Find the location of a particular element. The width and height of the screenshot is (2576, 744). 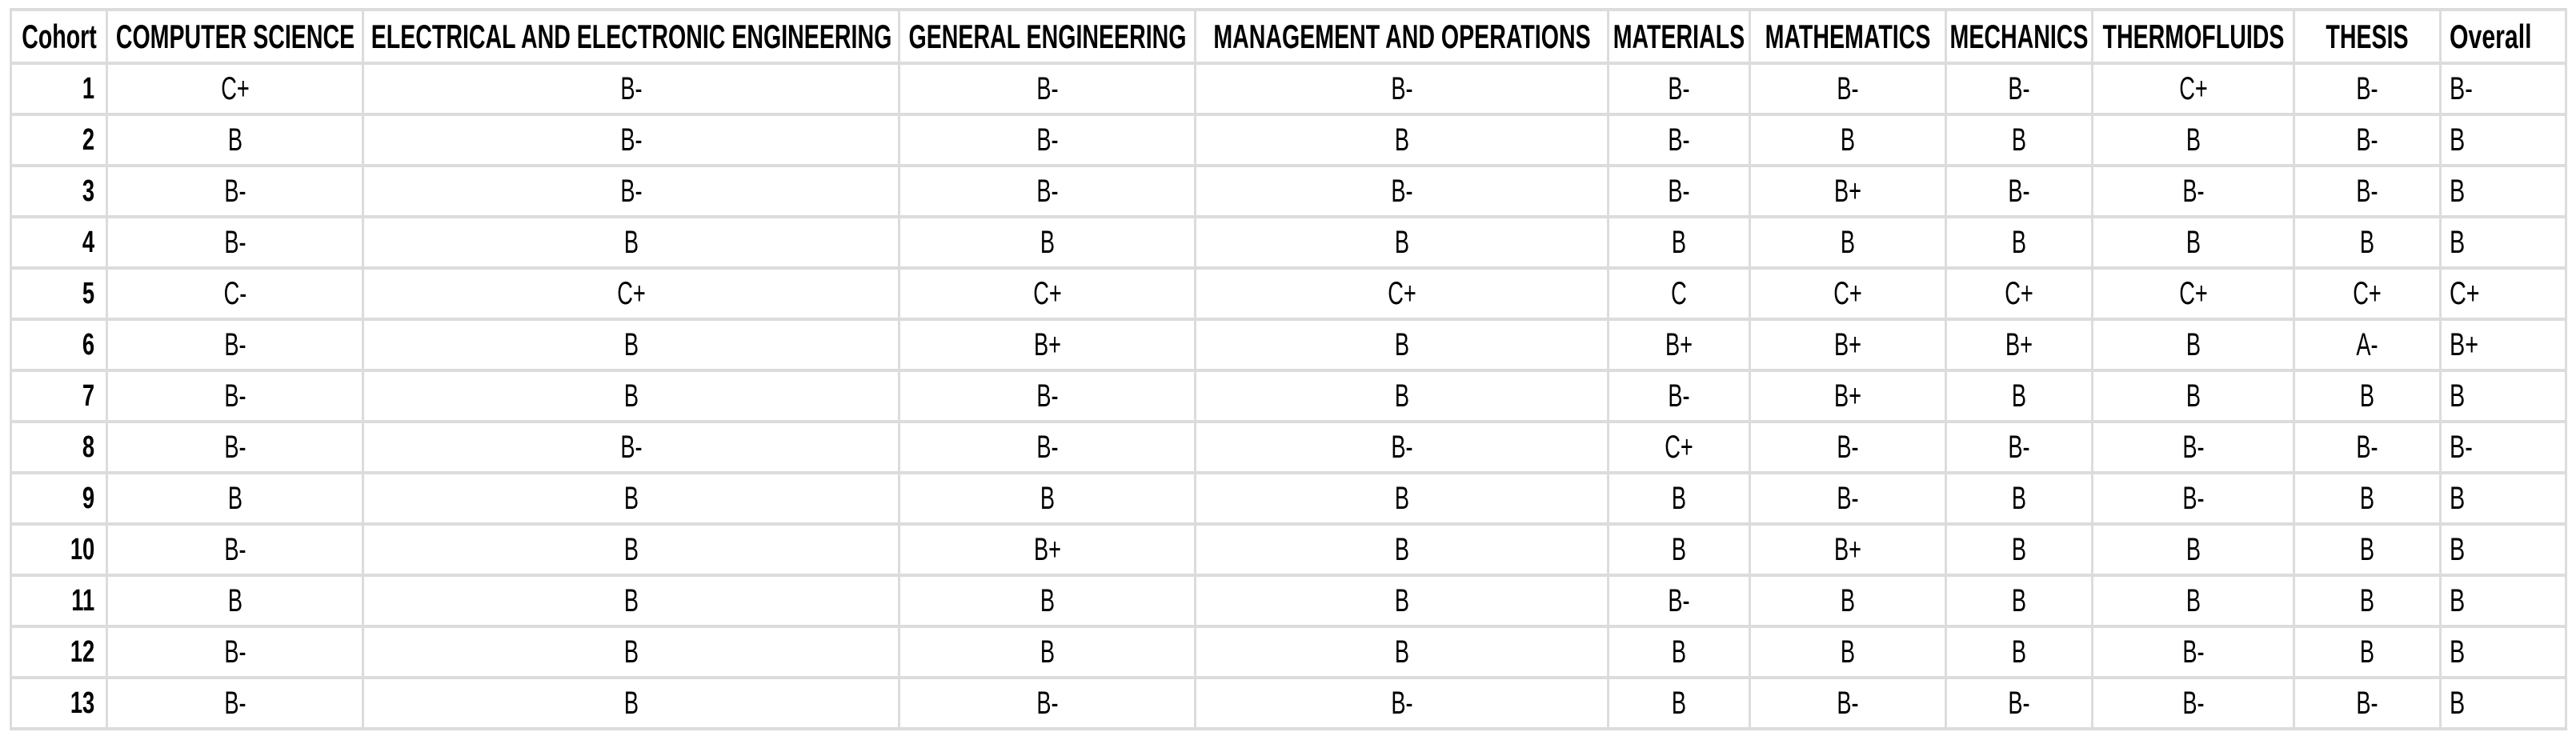

cohort-cell: 5 is located at coordinates (59, 293).